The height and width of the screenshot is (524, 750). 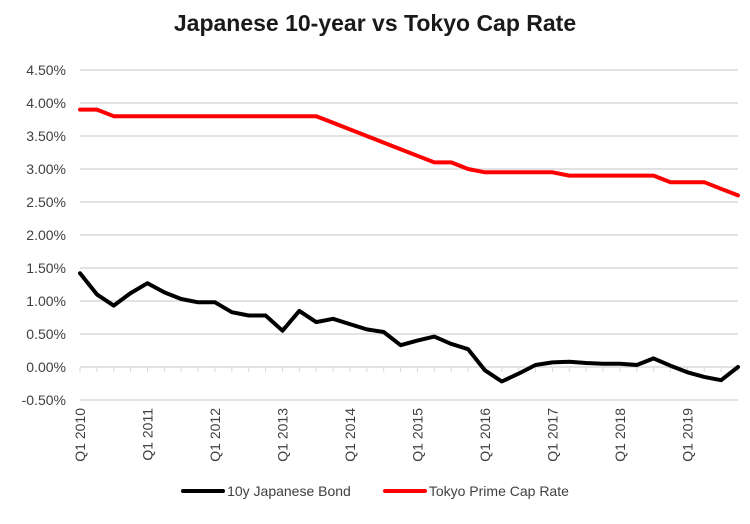 What do you see at coordinates (215, 435) in the screenshot?
I see `x-tick-label: Q1 2012` at bounding box center [215, 435].